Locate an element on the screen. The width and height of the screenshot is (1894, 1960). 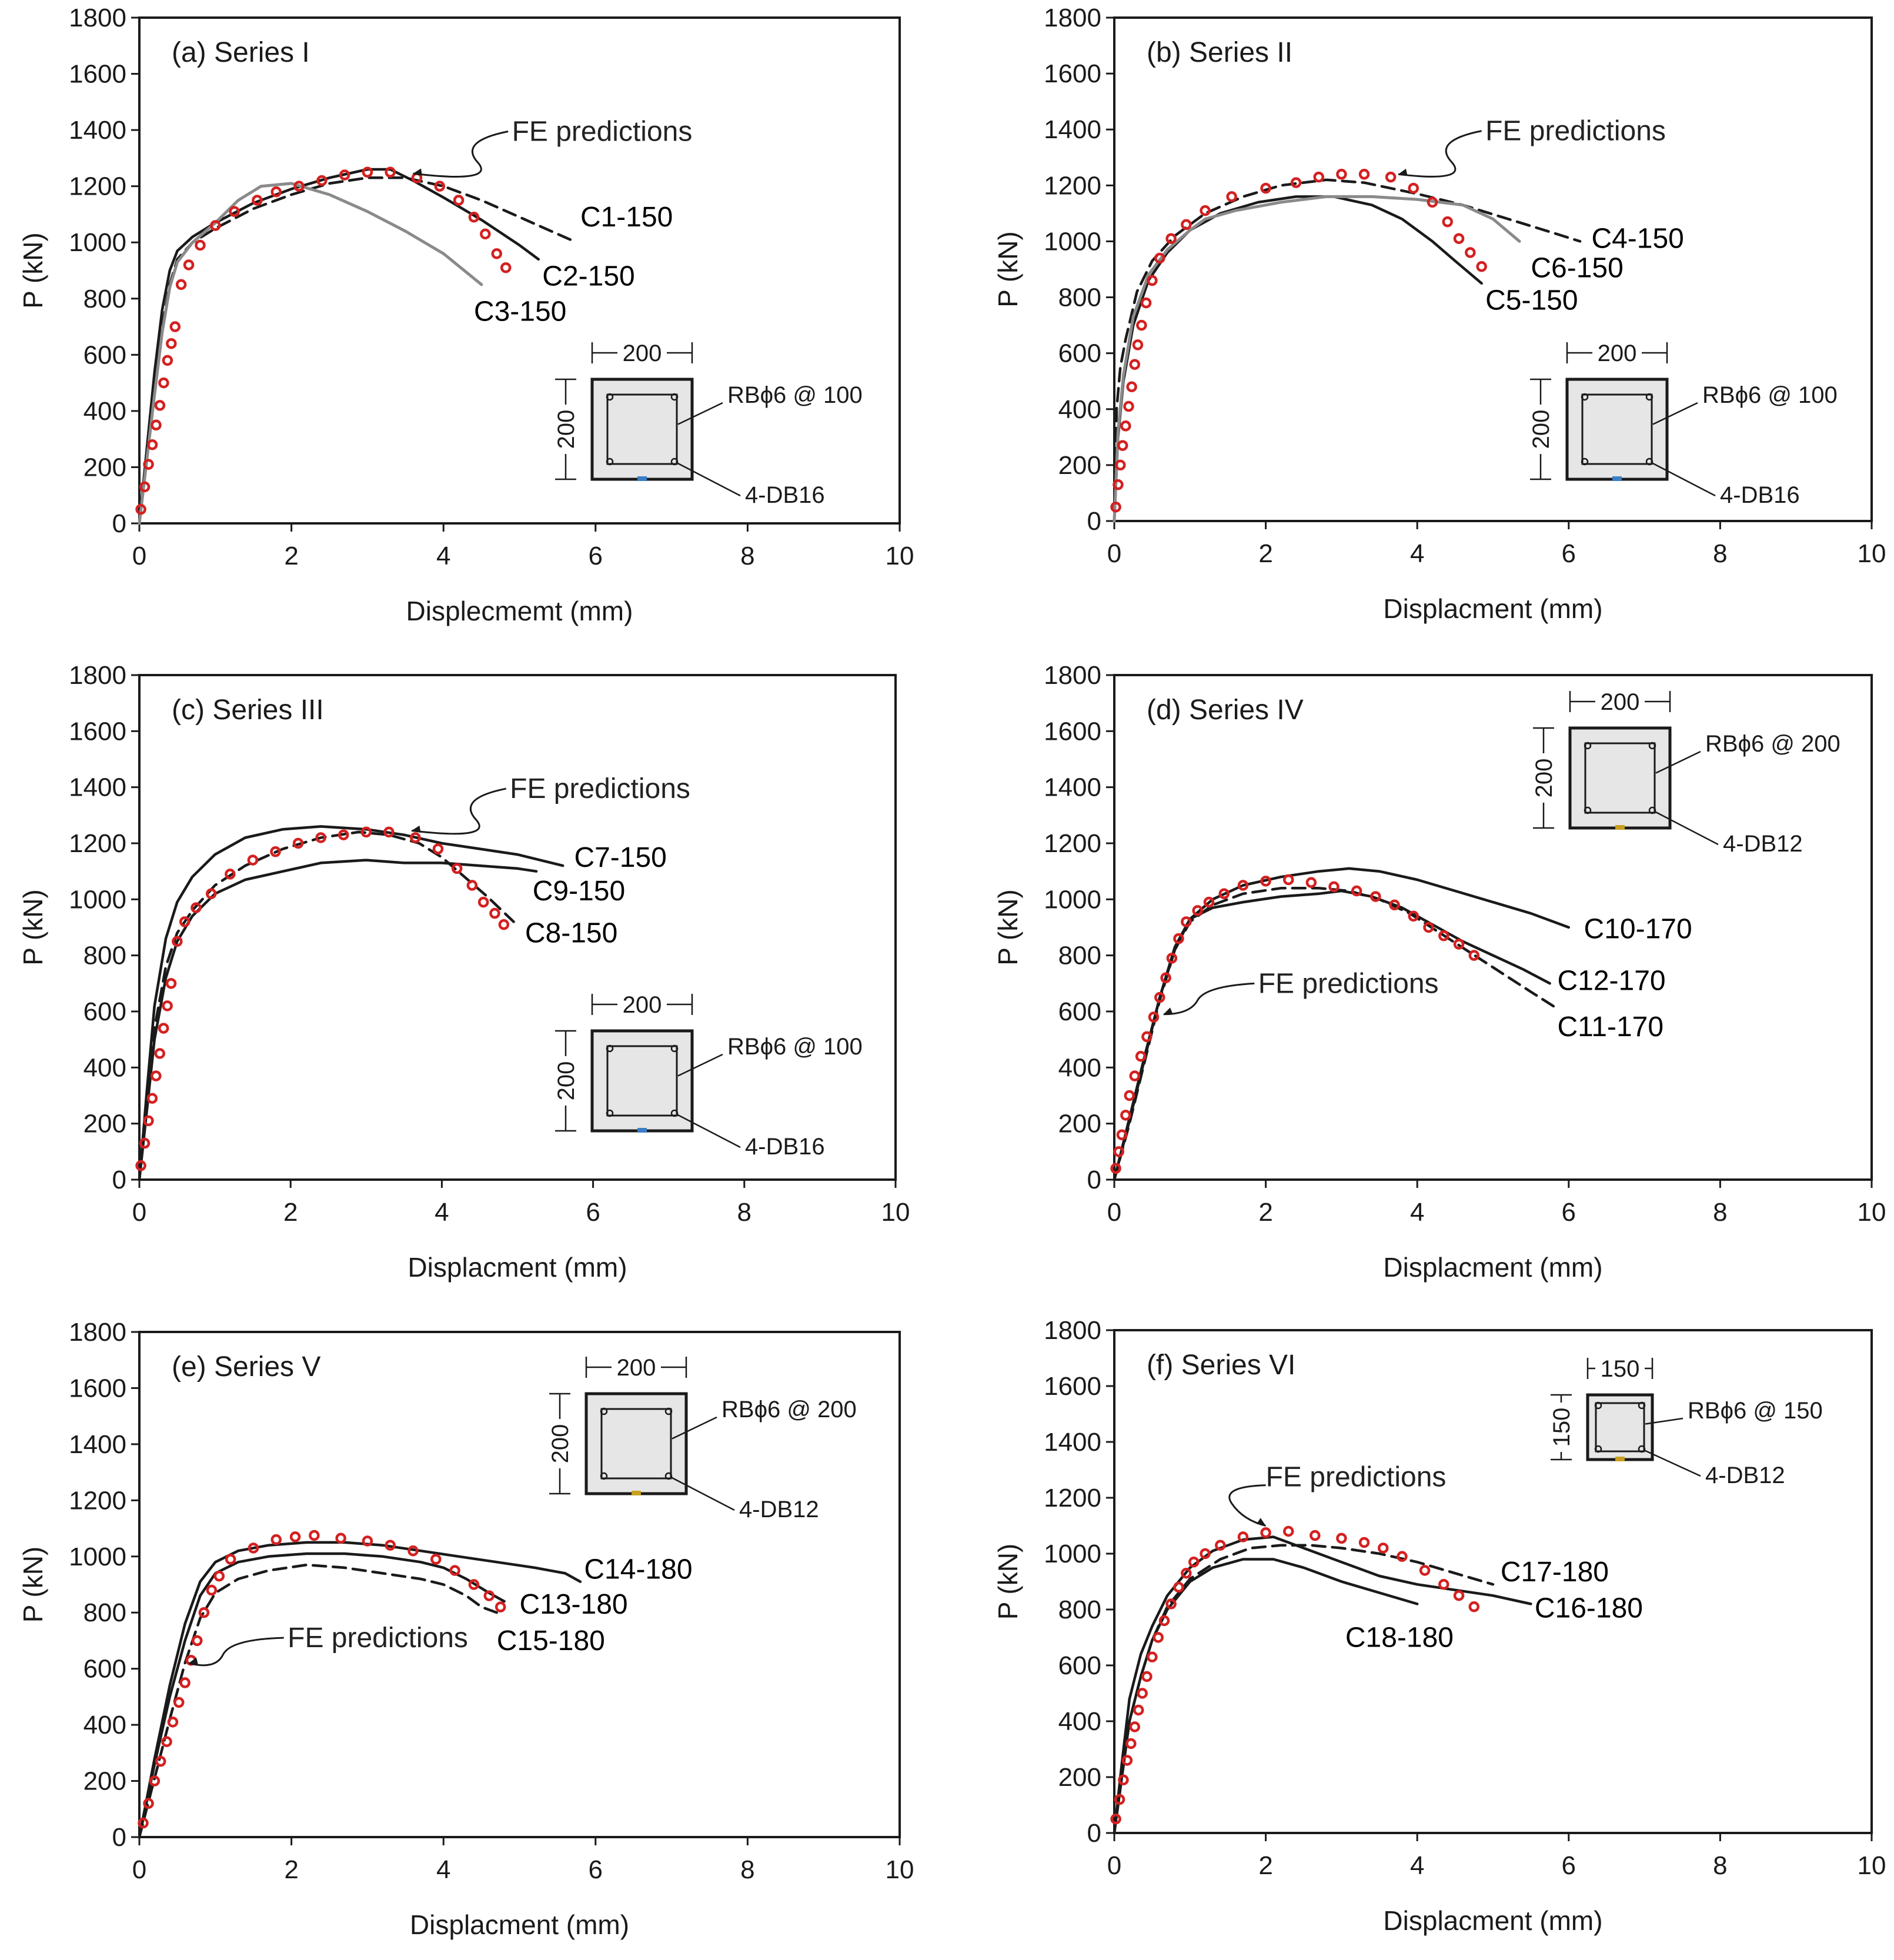
x-tick-label: 2 is located at coordinates (291, 1869).